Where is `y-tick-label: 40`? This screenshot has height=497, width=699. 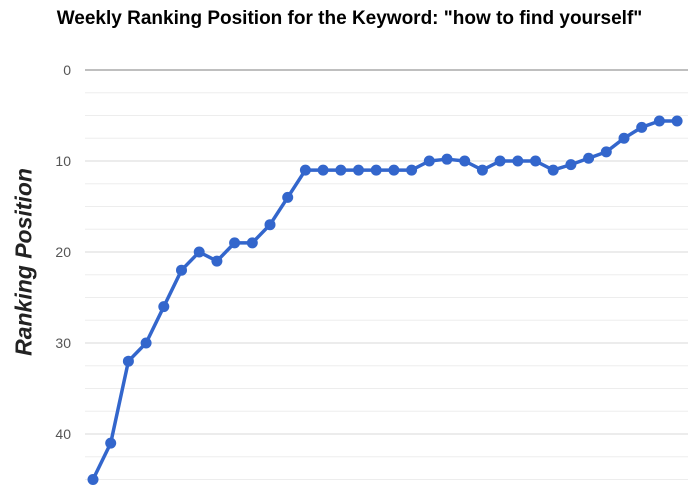 y-tick-label: 40 is located at coordinates (63, 434).